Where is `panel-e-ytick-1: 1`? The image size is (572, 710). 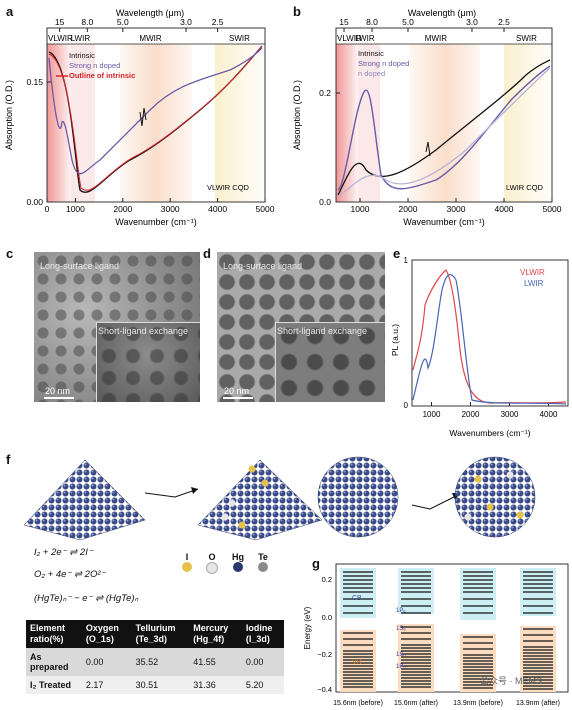
panel-e-ytick-1: 1 is located at coordinates (406, 260).